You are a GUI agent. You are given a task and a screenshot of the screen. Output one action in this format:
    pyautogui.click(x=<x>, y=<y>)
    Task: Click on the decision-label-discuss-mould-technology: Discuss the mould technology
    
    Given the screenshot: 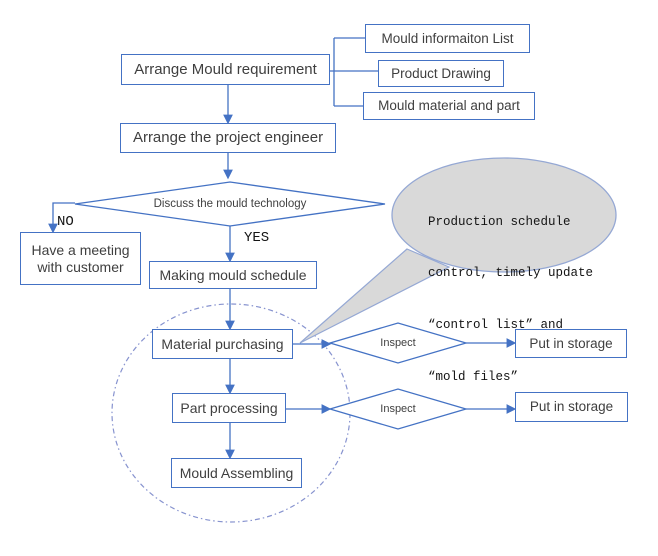 What is the action you would take?
    pyautogui.click(x=230, y=204)
    